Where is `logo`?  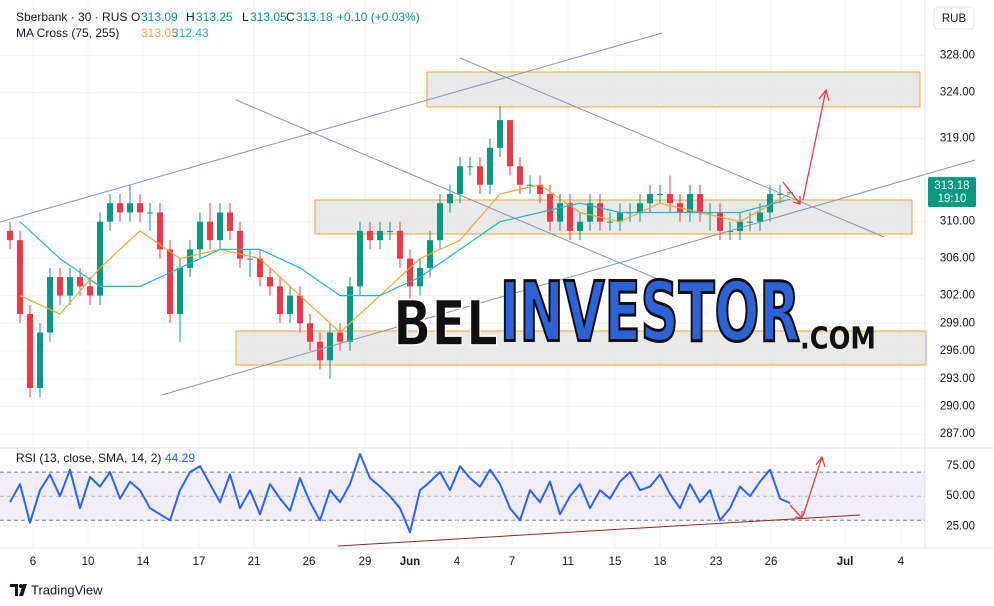
logo is located at coordinates (21, 586).